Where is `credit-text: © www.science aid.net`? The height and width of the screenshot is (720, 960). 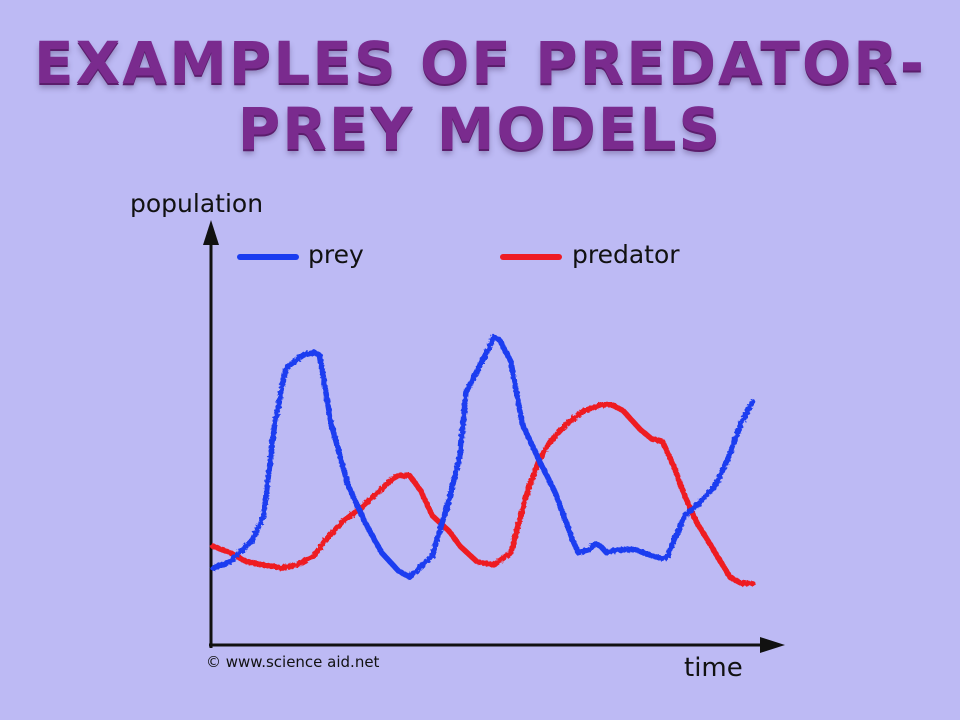
credit-text: © www.science aid.net is located at coordinates (293, 662).